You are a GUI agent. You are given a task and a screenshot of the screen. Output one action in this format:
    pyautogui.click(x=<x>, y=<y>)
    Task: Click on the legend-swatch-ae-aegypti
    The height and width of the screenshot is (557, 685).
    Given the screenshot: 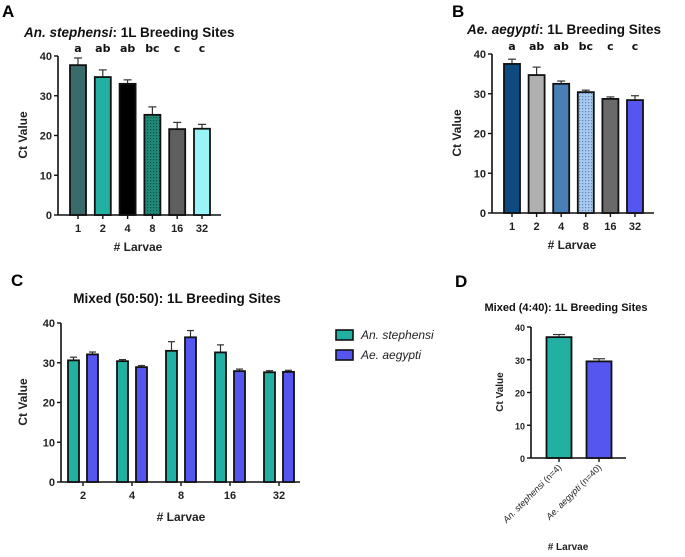 What is the action you would take?
    pyautogui.click(x=344, y=355)
    